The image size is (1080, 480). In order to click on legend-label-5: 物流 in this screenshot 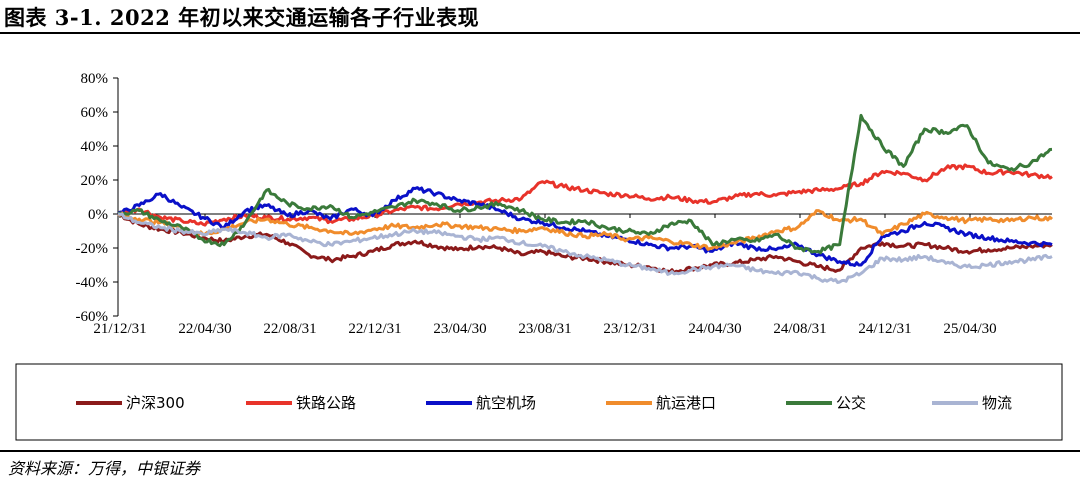, I will do `click(997, 403)`.